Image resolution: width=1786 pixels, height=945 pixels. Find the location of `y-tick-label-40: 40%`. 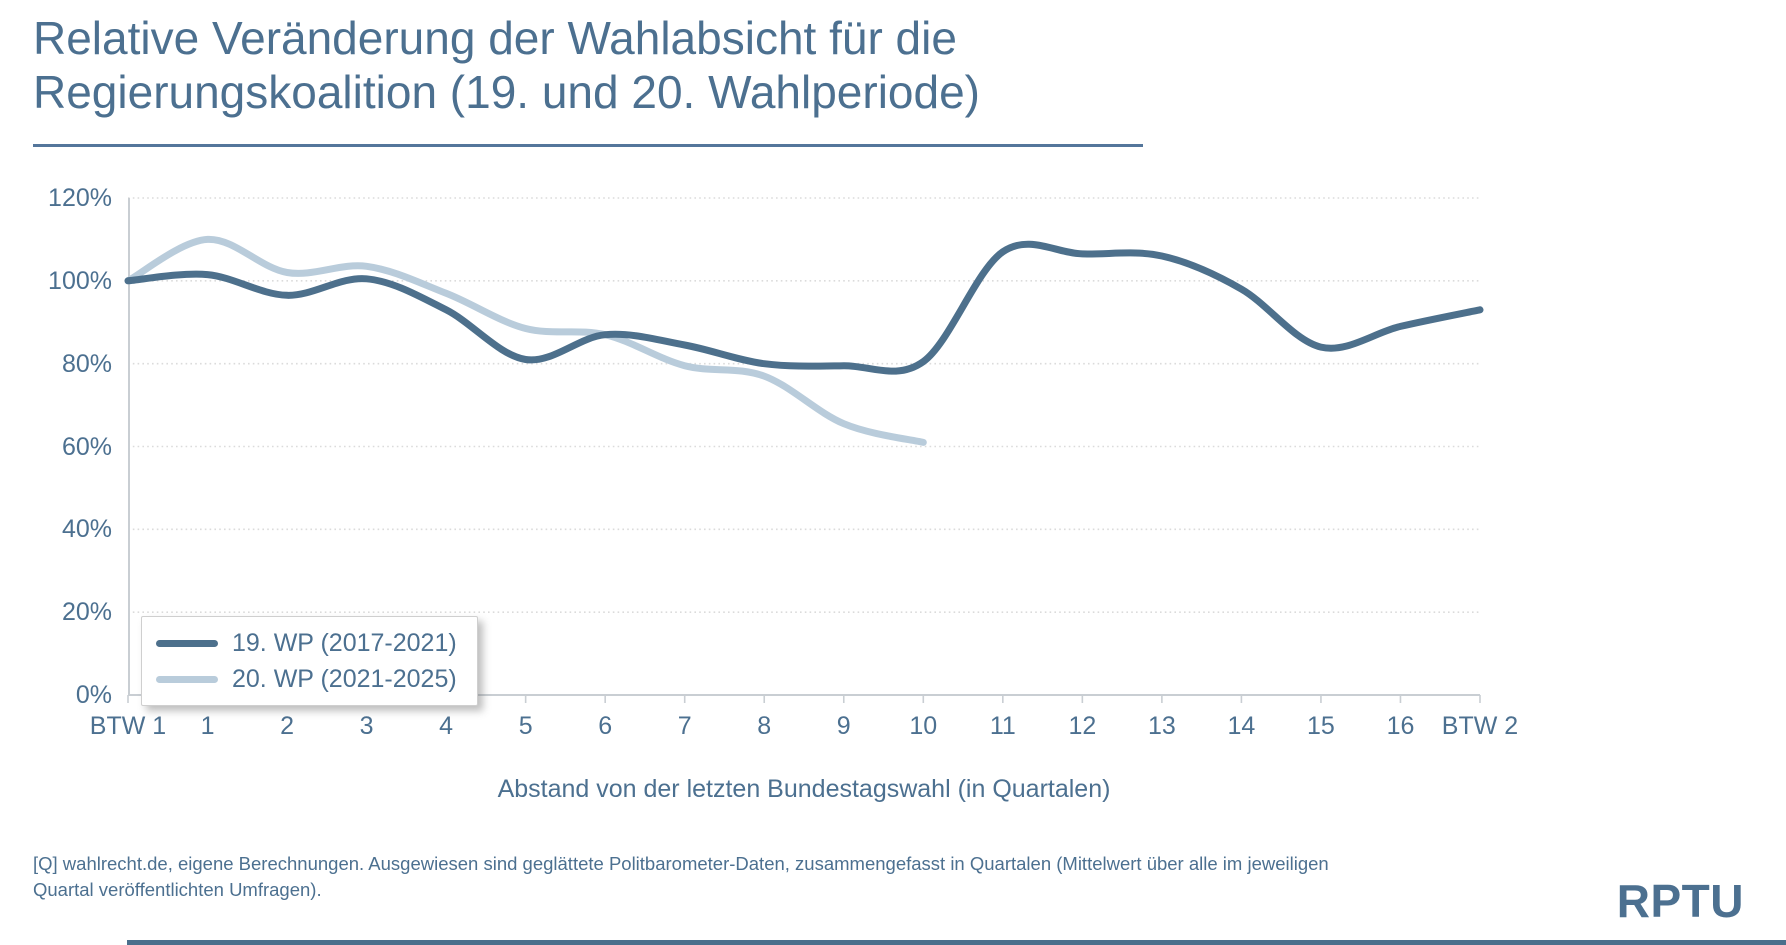

y-tick-label-40: 40% is located at coordinates (86, 529).